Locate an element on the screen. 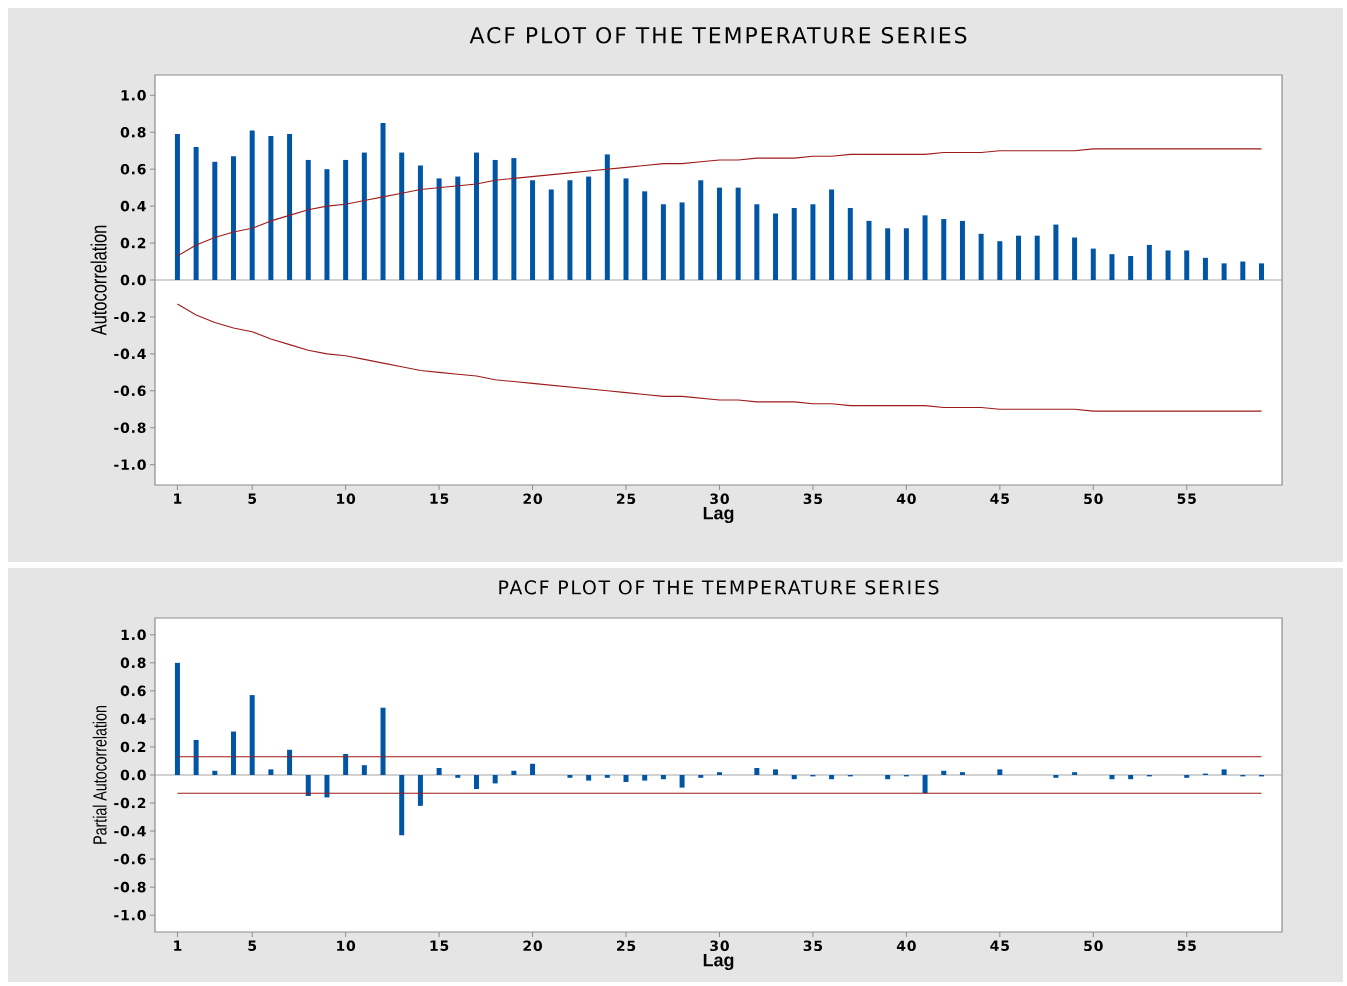 The image size is (1347, 986). x-tick-label: 1 is located at coordinates (178, 498).